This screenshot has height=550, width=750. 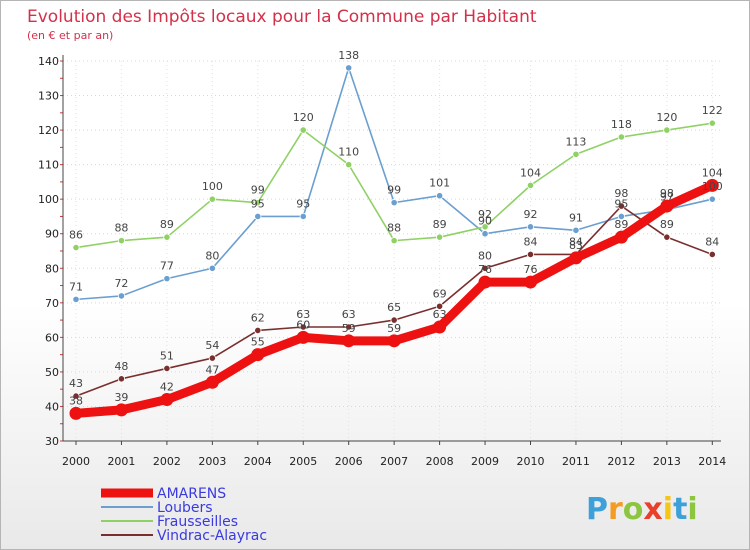 I want to click on legend-label: Frausseilles, so click(x=197, y=522).